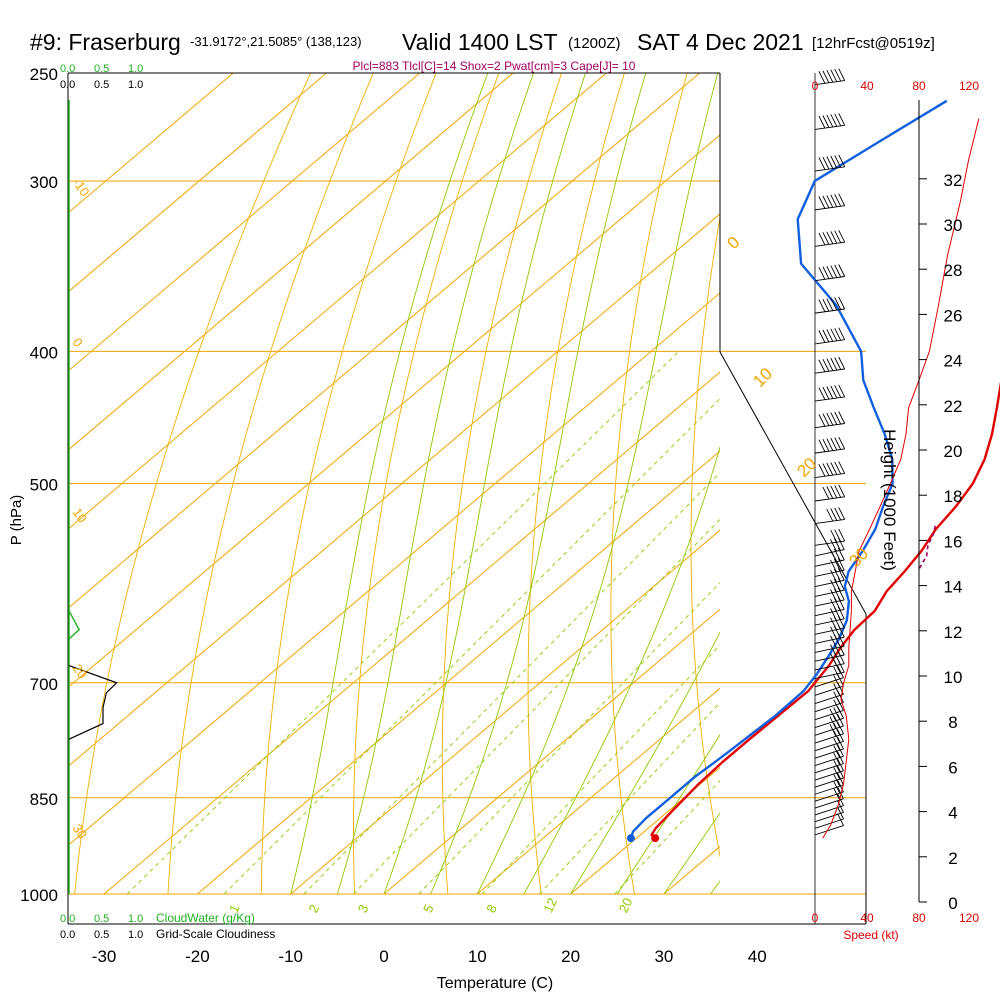 Image resolution: width=1000 pixels, height=1000 pixels. What do you see at coordinates (205, 918) in the screenshot?
I see `cloudwater-label: CloudWater (g/Kg)` at bounding box center [205, 918].